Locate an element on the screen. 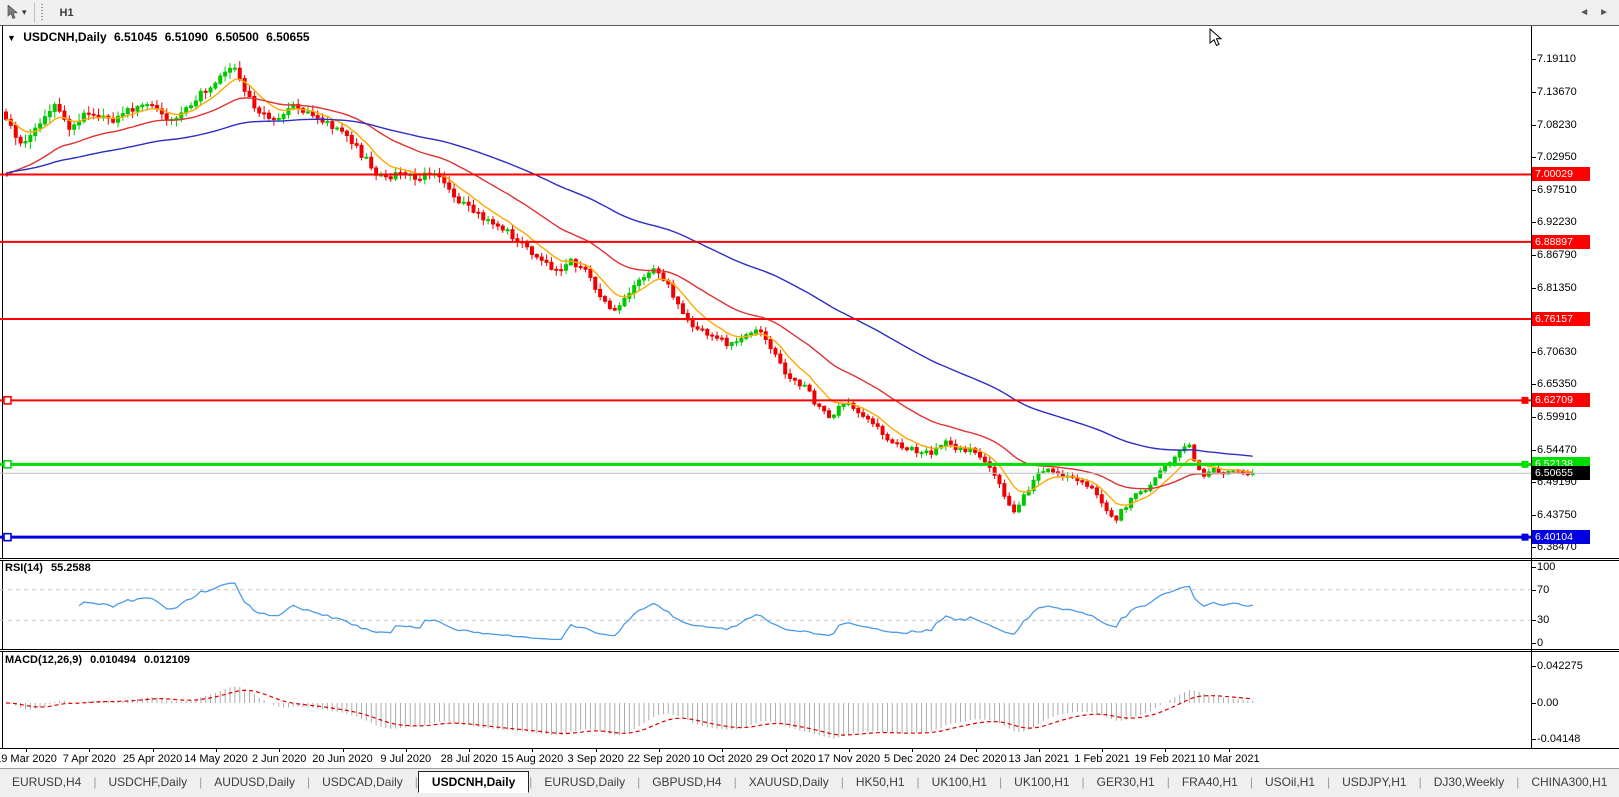 This screenshot has width=1619, height=797. price-tick-label: 6.59910 is located at coordinates (1557, 417).